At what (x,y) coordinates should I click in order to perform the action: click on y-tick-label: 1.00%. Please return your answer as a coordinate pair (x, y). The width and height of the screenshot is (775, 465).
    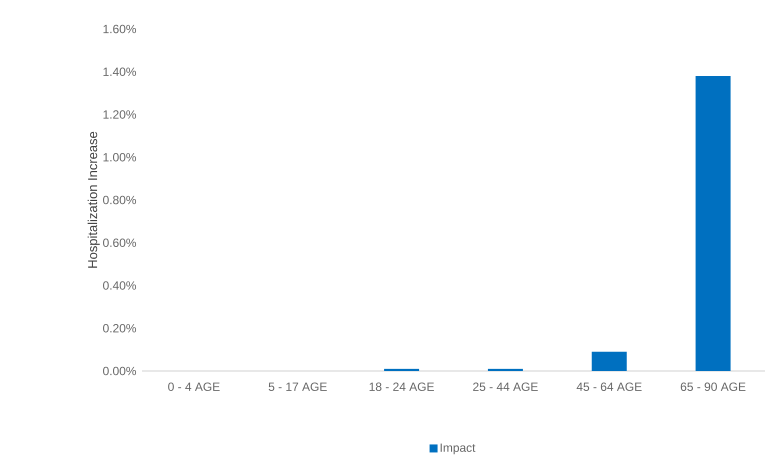
    Looking at the image, I should click on (119, 157).